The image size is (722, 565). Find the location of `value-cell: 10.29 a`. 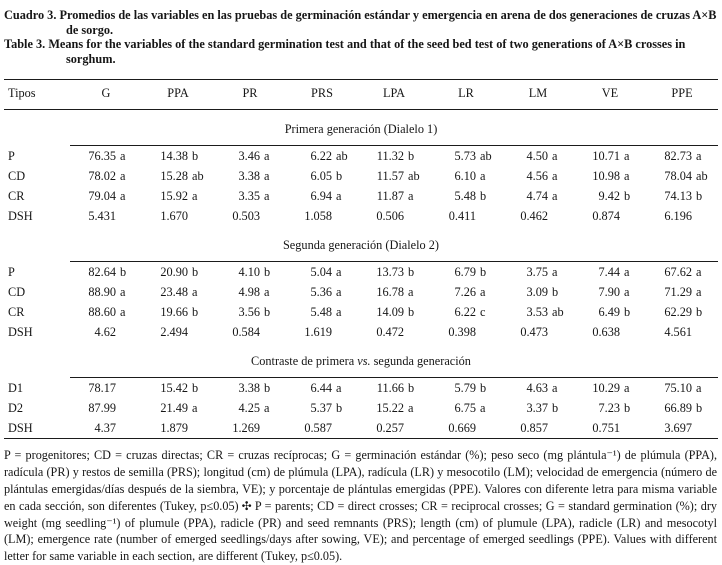

value-cell: 10.29 a is located at coordinates (610, 388).